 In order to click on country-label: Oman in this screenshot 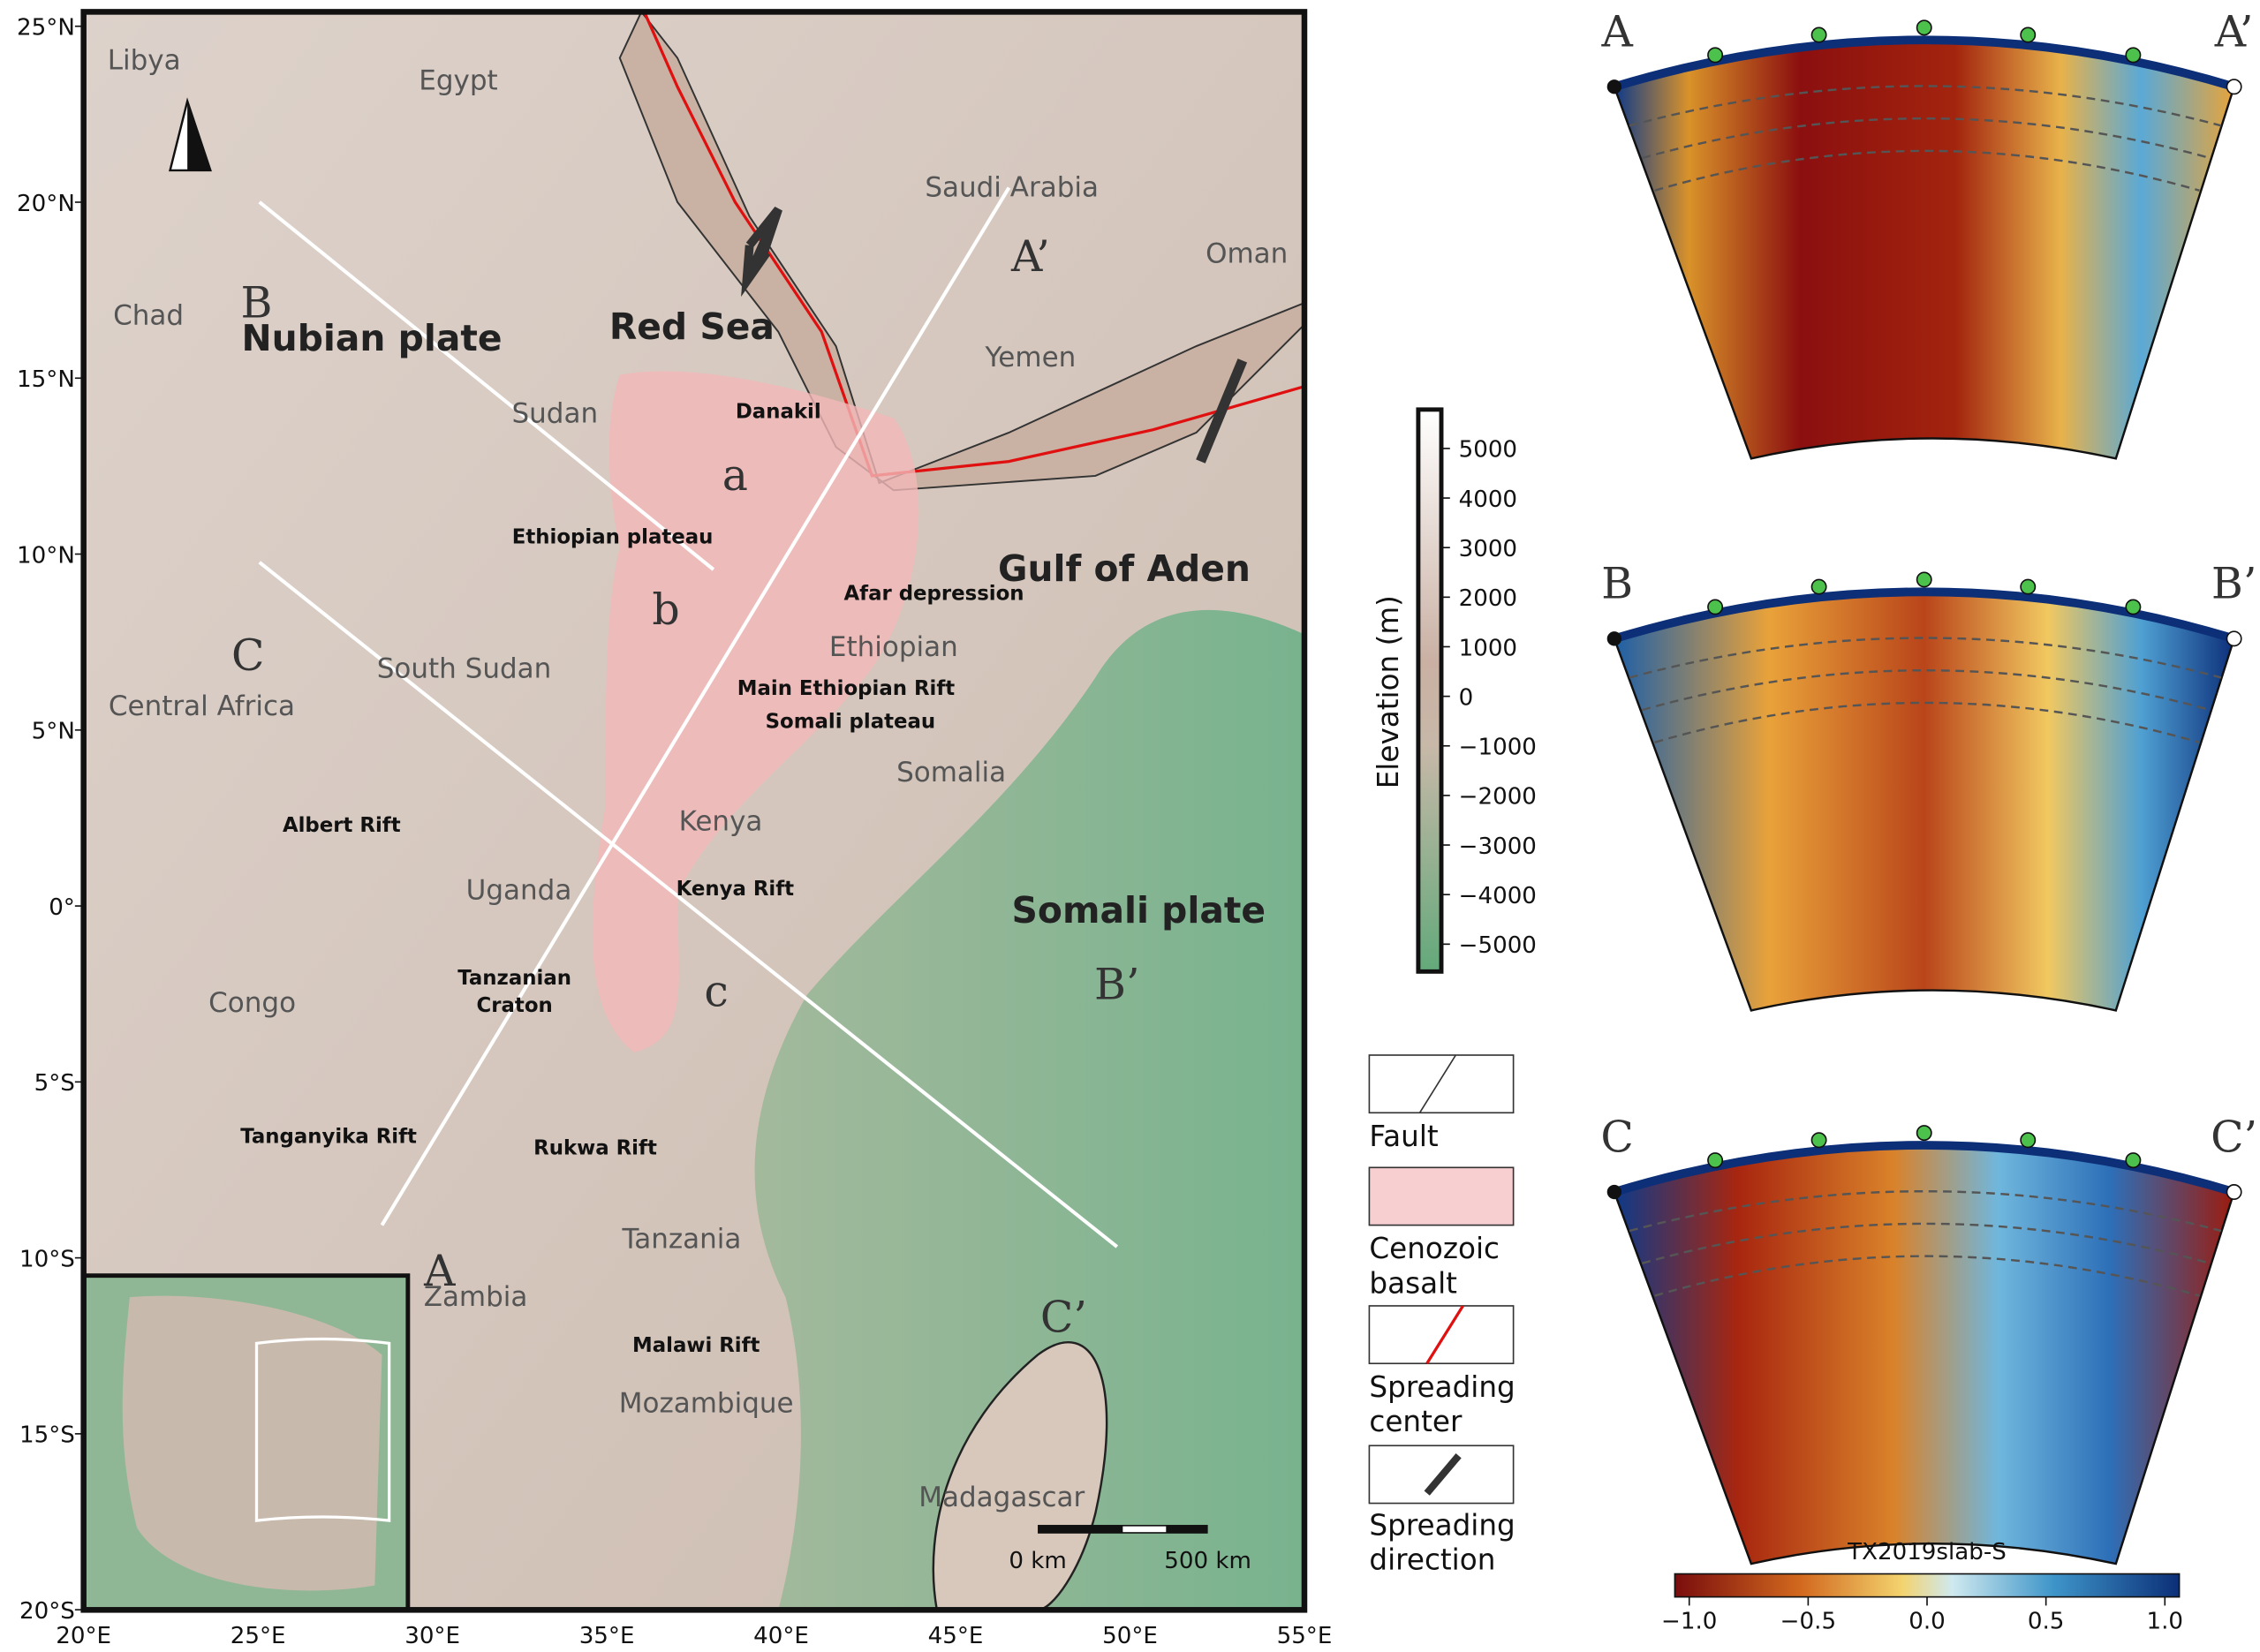, I will do `click(1247, 253)`.